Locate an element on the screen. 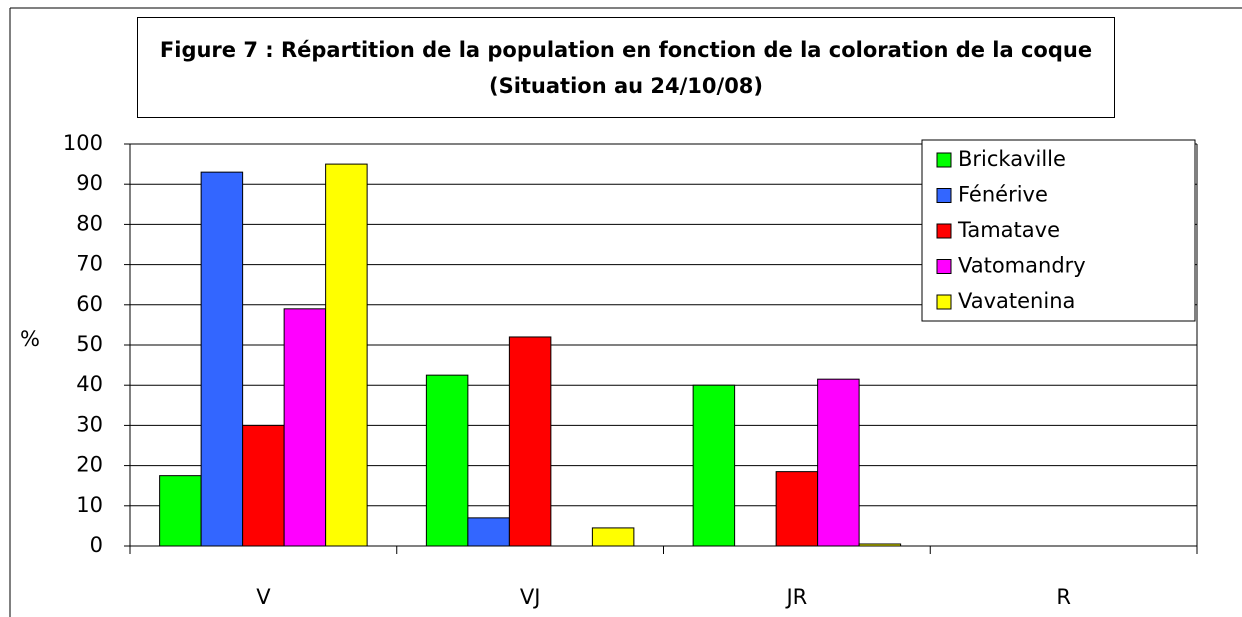 The width and height of the screenshot is (1242, 617). legend-label: Fénérive is located at coordinates (1003, 195).